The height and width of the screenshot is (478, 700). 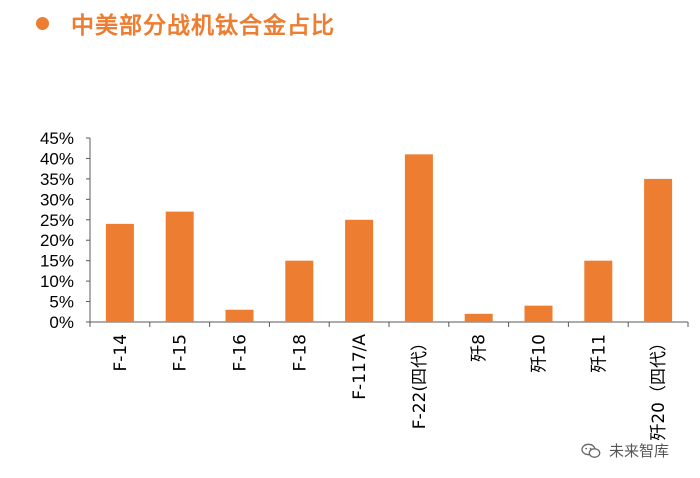 What do you see at coordinates (57, 199) in the screenshot?
I see `y-tick-label: 30%` at bounding box center [57, 199].